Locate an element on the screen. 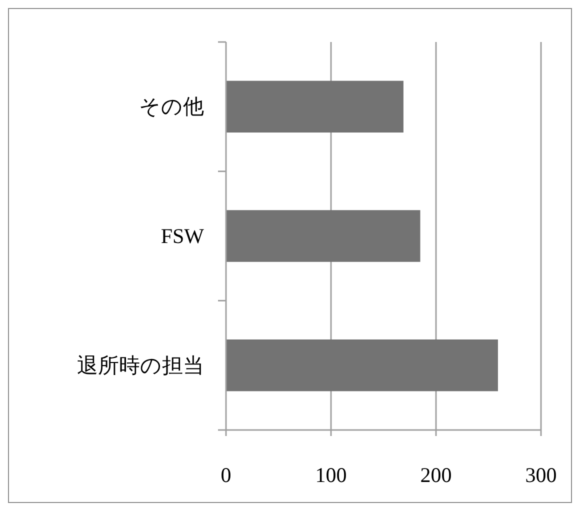 The width and height of the screenshot is (580, 511). y-tick-label: その他 is located at coordinates (171, 106).